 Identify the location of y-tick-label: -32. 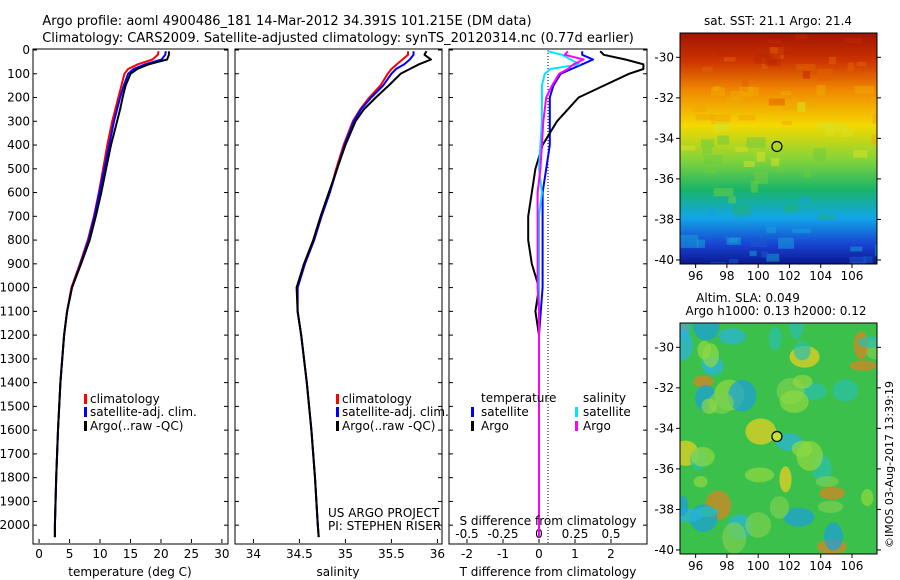
(664, 98).